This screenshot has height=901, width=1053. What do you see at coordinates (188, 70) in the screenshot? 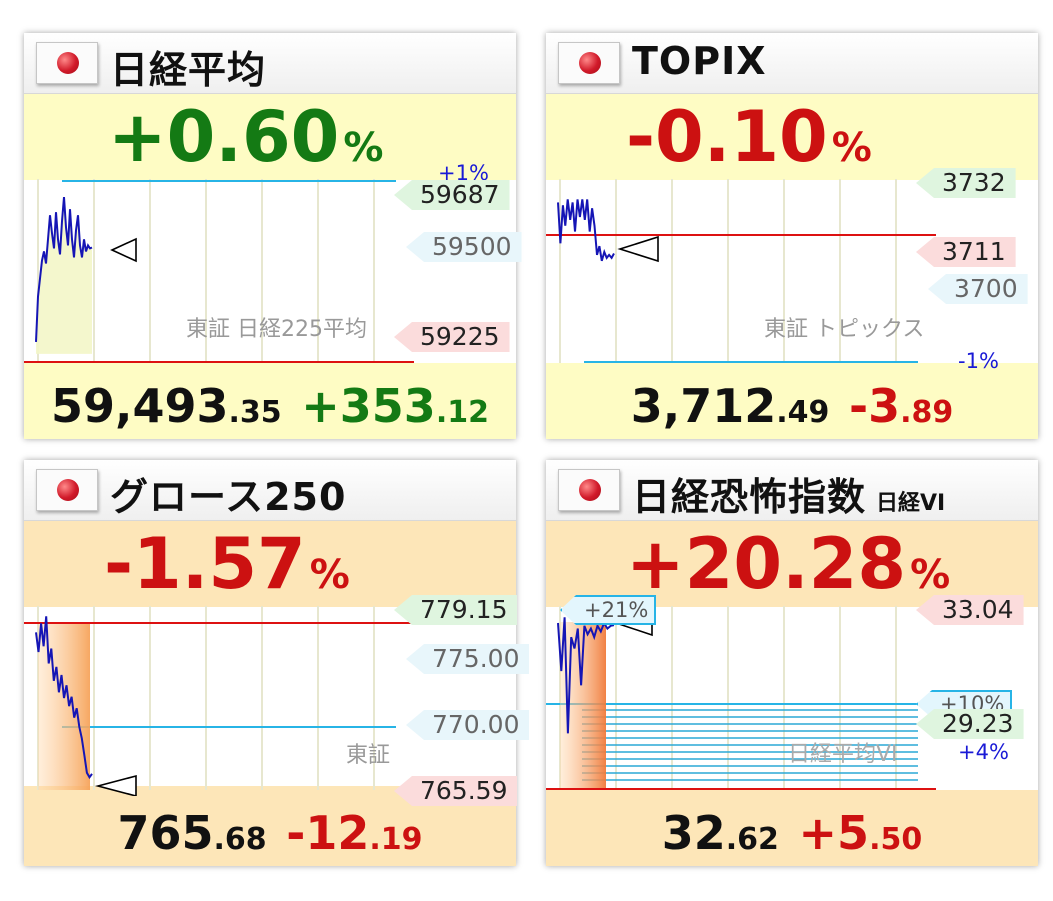
I see `panel-title: 日経平均` at bounding box center [188, 70].